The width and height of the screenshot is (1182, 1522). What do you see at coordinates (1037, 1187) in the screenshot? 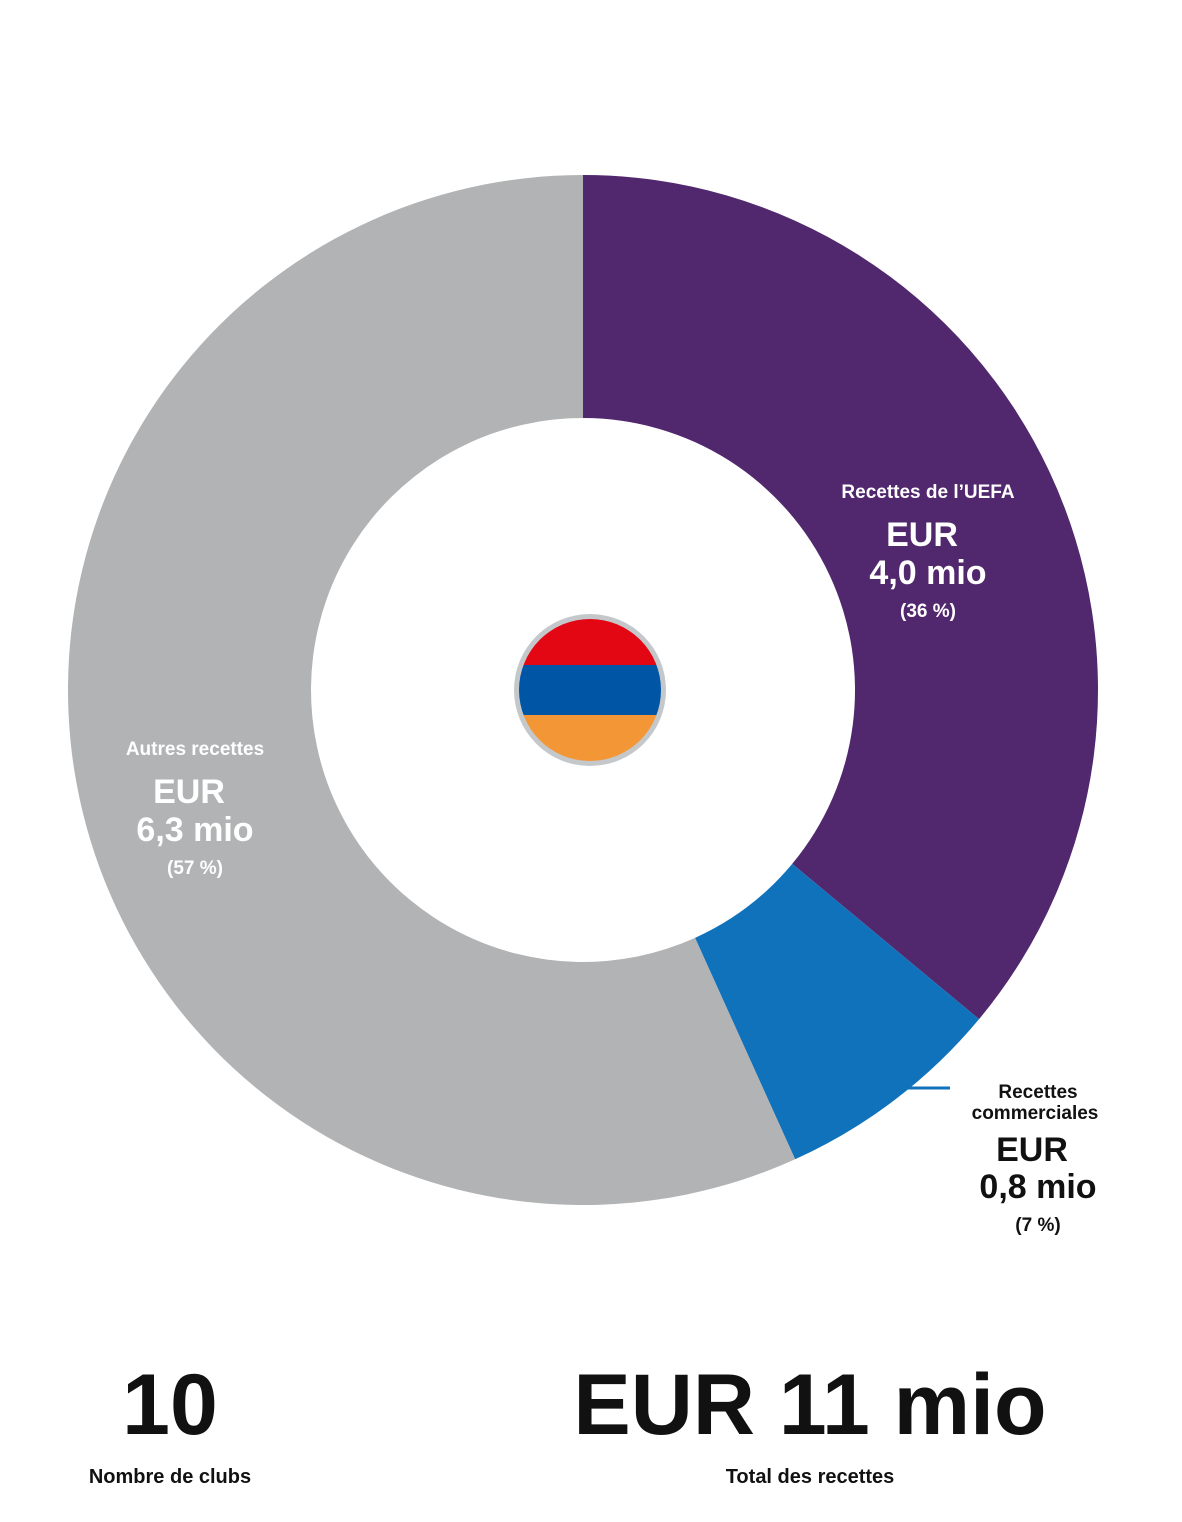
I see `label-commercial-amount: 0,8 mio` at bounding box center [1037, 1187].